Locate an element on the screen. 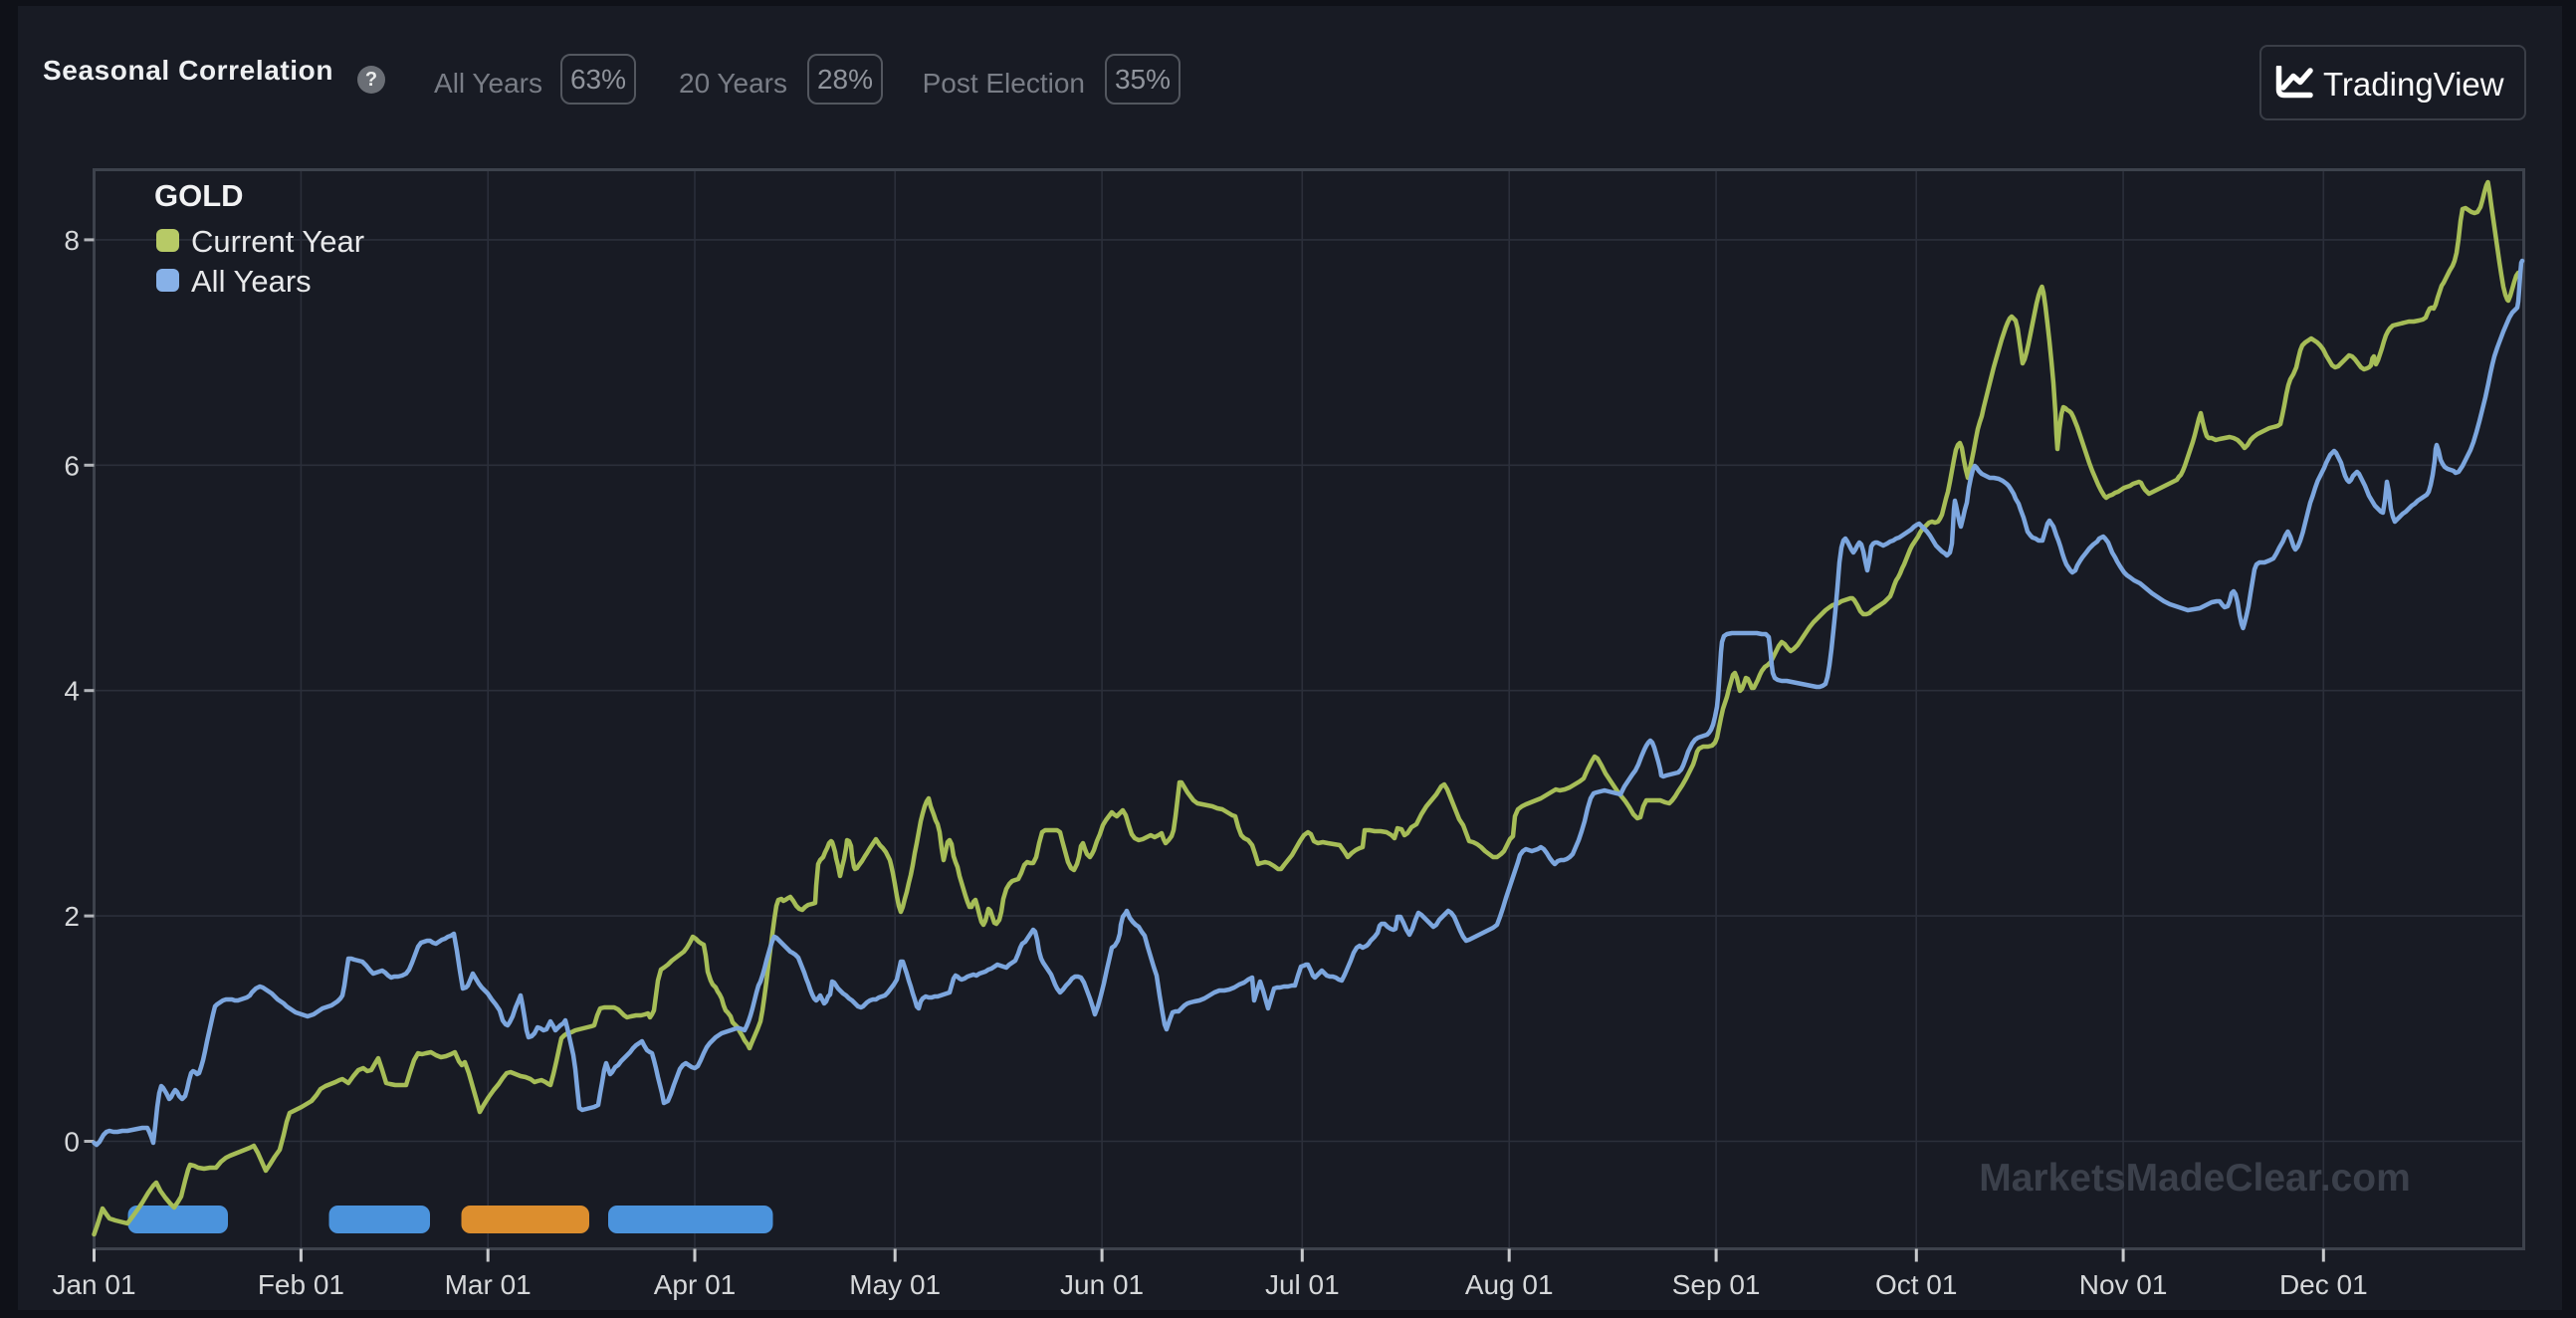 This screenshot has width=2576, height=1318. svg-text: Sep 01 is located at coordinates (1716, 1284).